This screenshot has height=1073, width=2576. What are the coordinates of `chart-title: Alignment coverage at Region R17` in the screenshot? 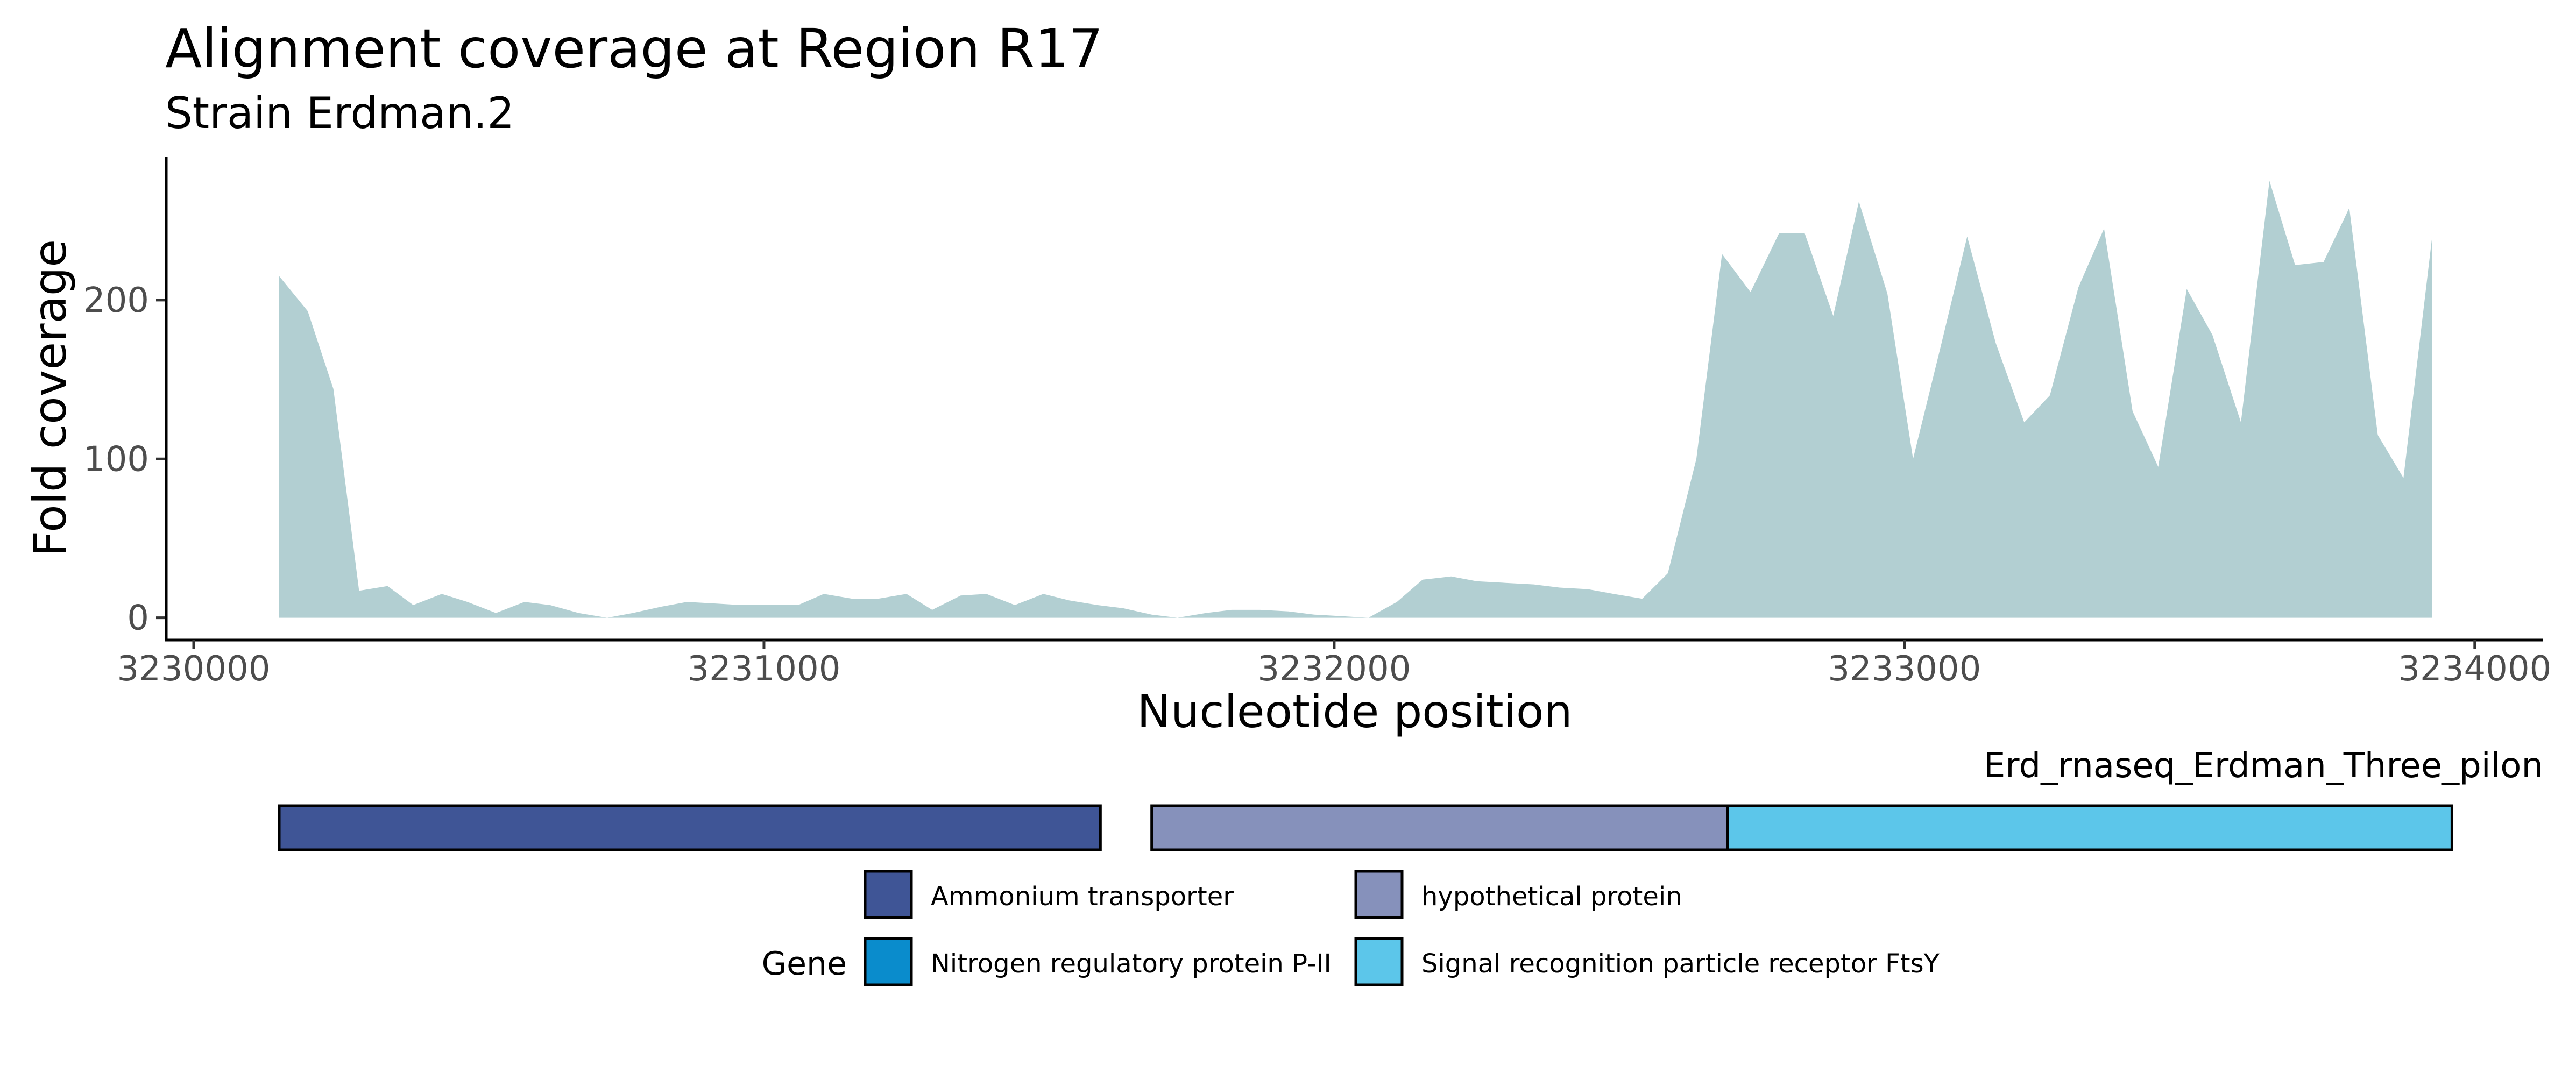 It's located at (634, 48).